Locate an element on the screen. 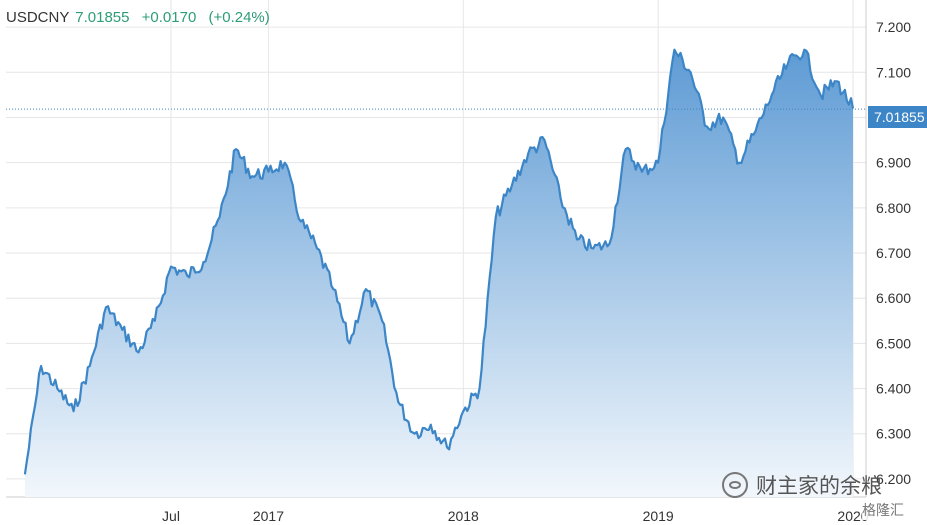 This screenshot has height=525, width=927. y-tick-label: 6.200 is located at coordinates (893, 479).